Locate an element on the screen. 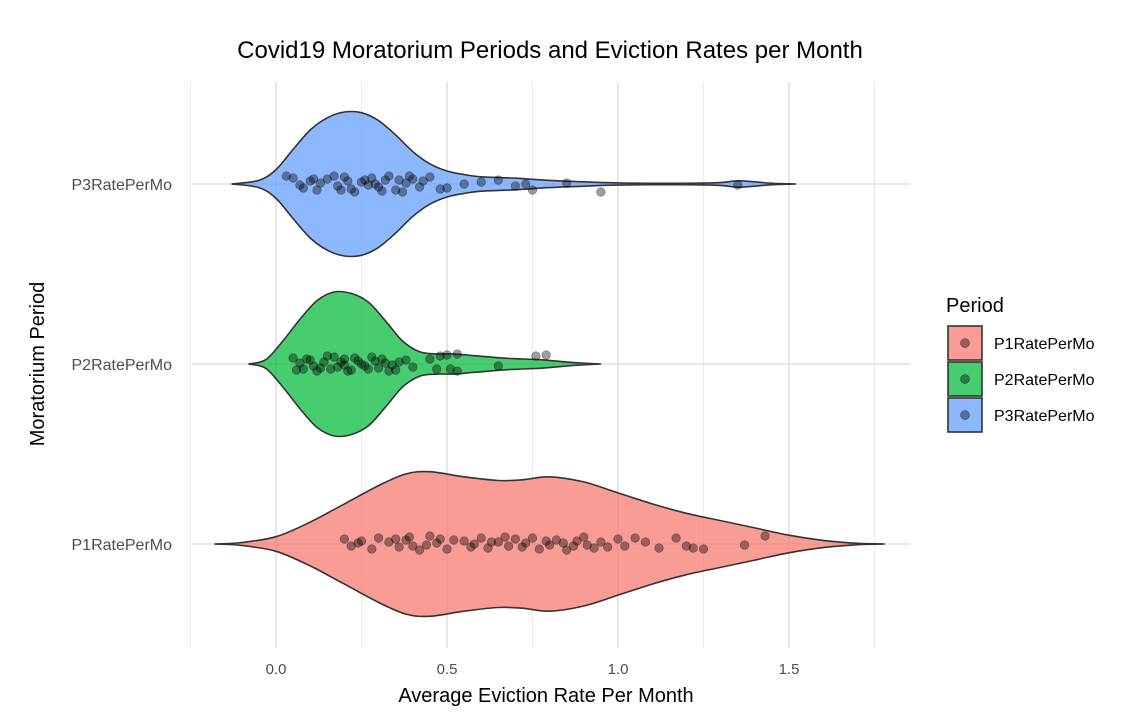 The image size is (1122, 728). x-tick-label: 1.5 is located at coordinates (789, 669).